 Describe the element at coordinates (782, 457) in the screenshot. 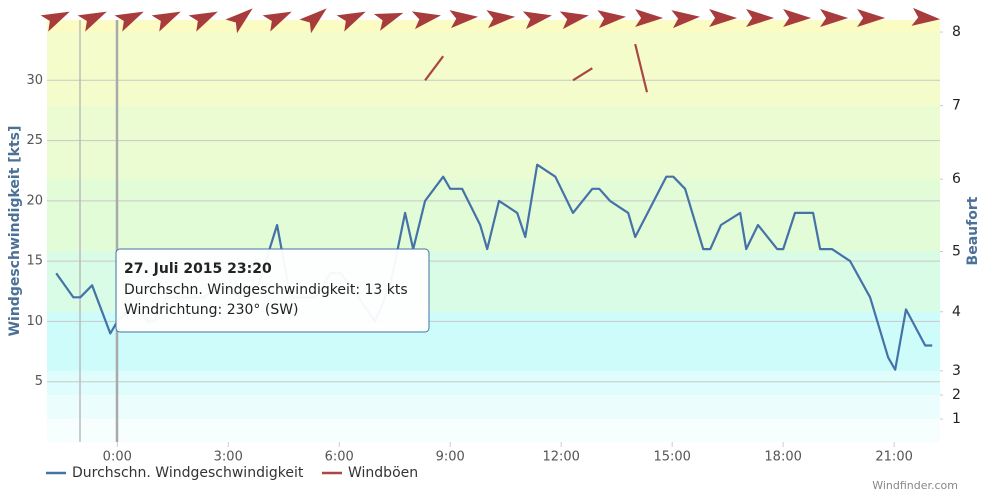

I see `x-tick-label: 18:00` at that location.